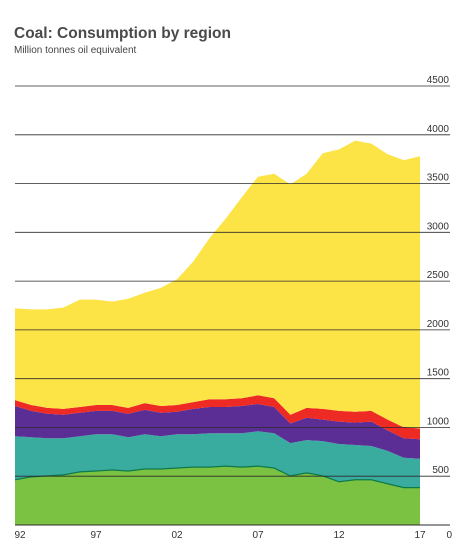 The height and width of the screenshot is (554, 472). Describe the element at coordinates (96, 535) in the screenshot. I see `x-tick-label-97: 97` at that location.